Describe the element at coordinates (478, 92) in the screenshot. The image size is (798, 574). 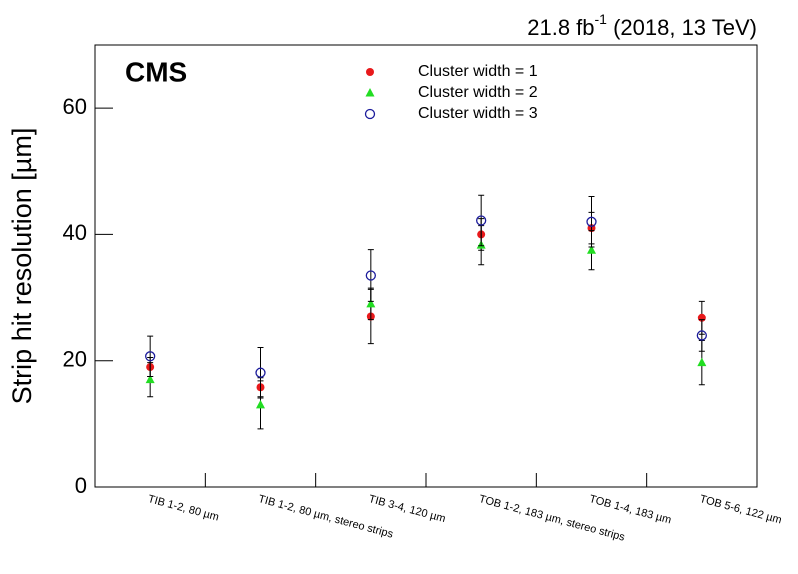
I see `legend-label: Cluster width = 2` at that location.